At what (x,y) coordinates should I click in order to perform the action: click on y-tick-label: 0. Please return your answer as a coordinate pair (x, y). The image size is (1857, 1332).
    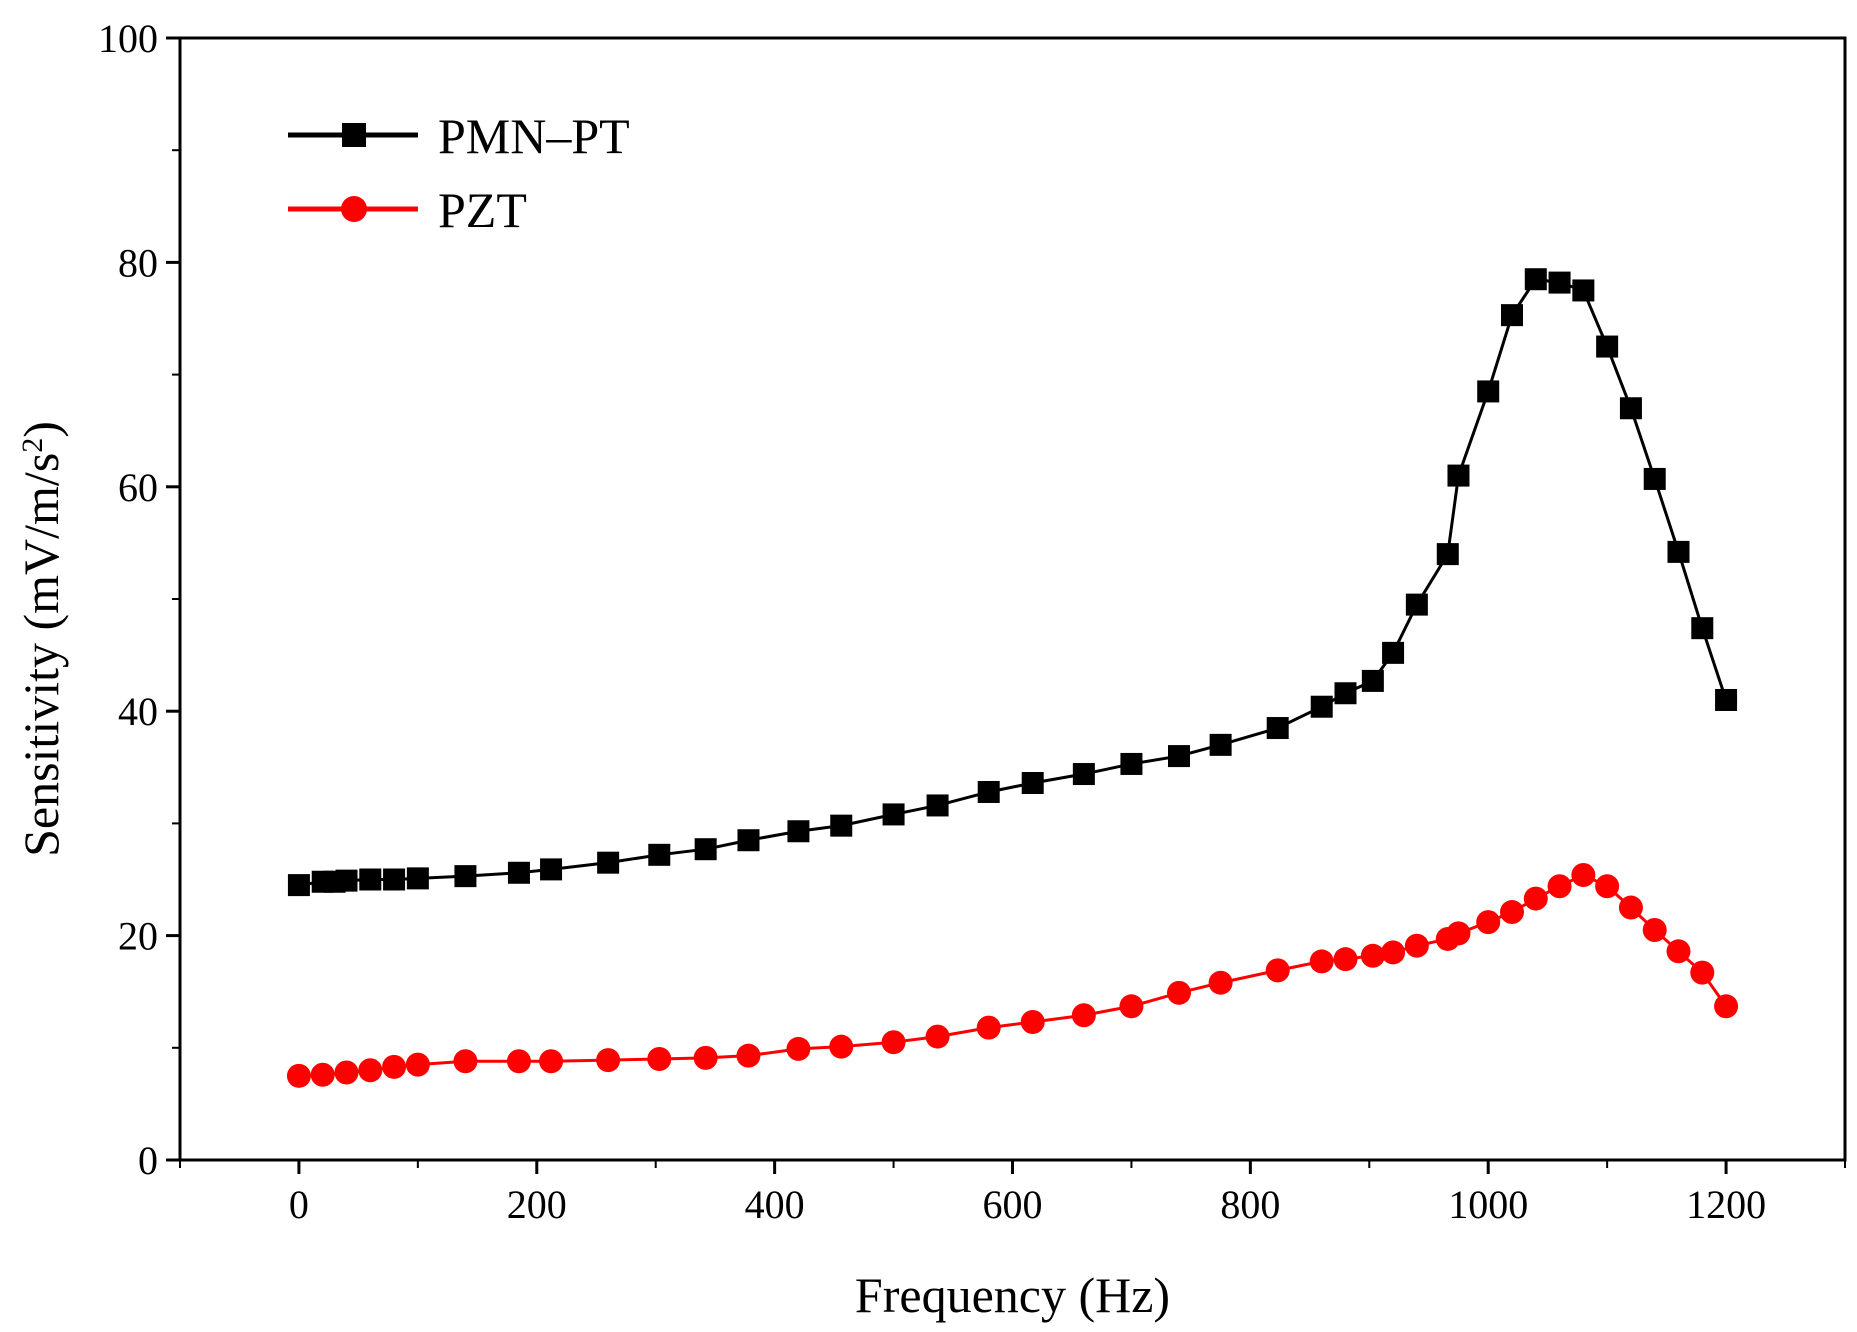
    Looking at the image, I should click on (148, 1160).